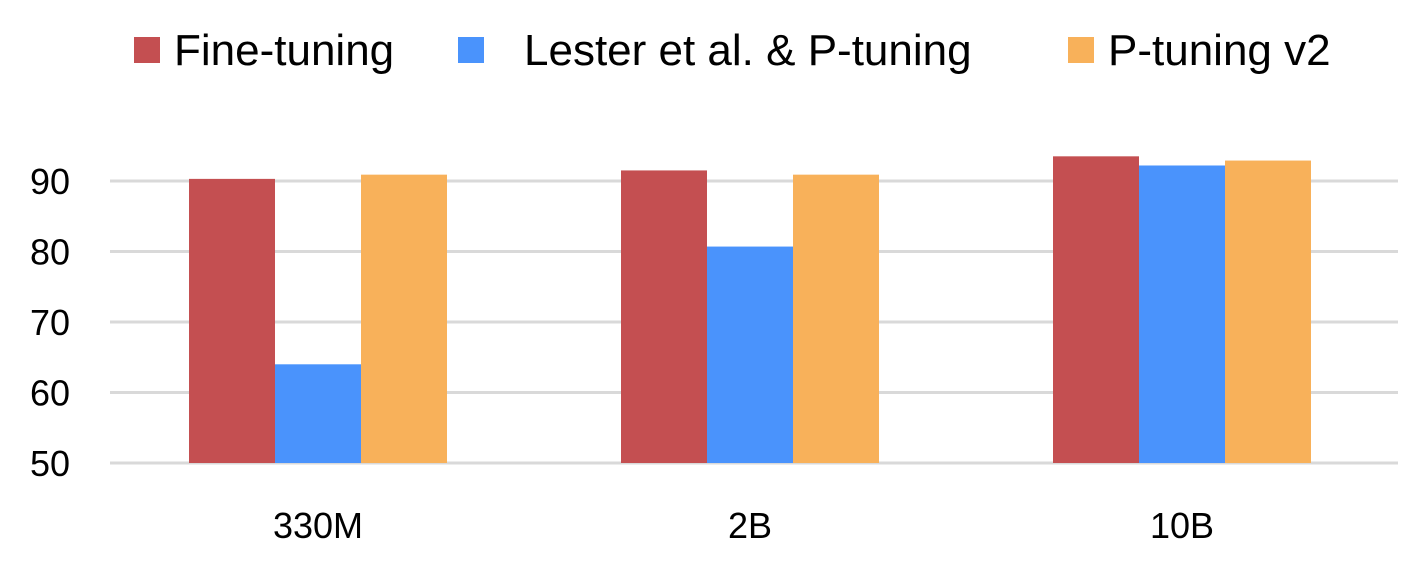 This screenshot has width=1425, height=576. Describe the element at coordinates (750, 525) in the screenshot. I see `x-tick-label: 2B` at that location.